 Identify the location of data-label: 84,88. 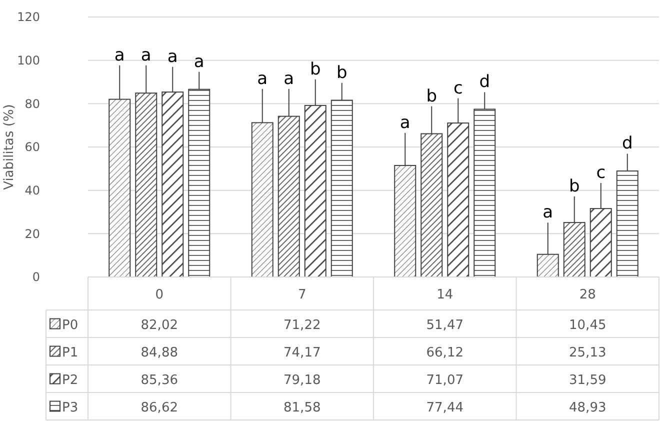
(159, 352).